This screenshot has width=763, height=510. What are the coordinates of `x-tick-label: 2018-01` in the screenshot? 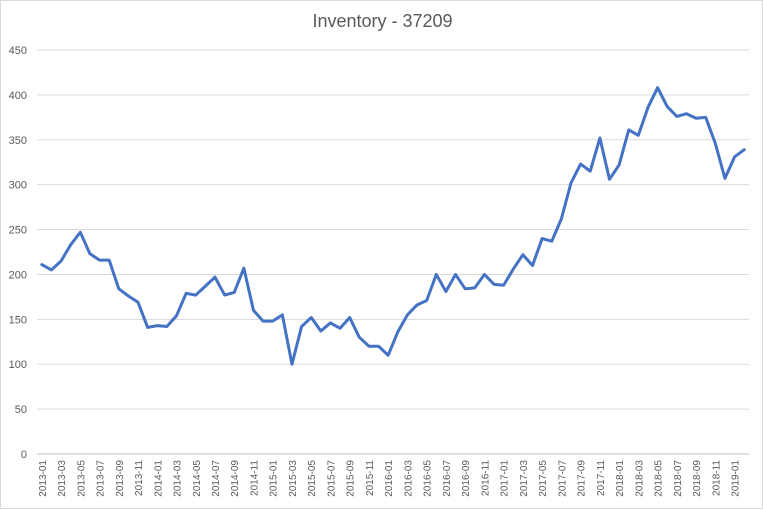 It's located at (620, 478).